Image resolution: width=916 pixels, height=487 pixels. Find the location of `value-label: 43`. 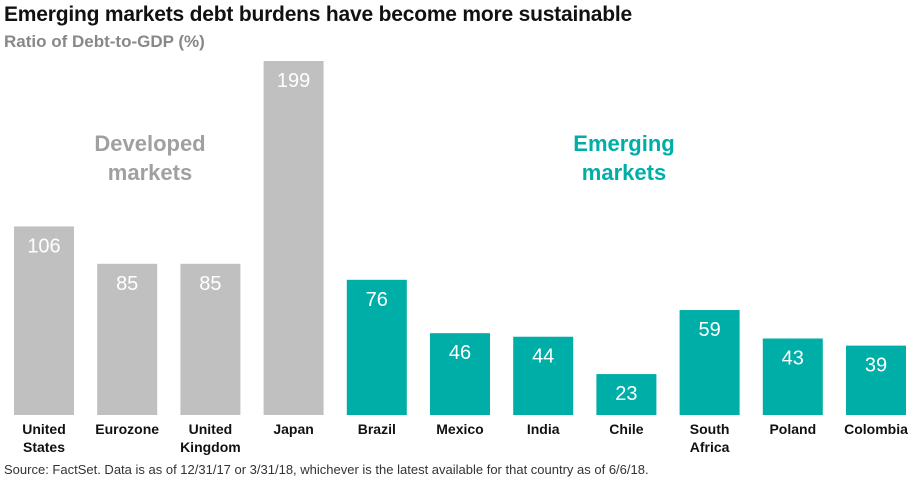

value-label: 43 is located at coordinates (793, 359).